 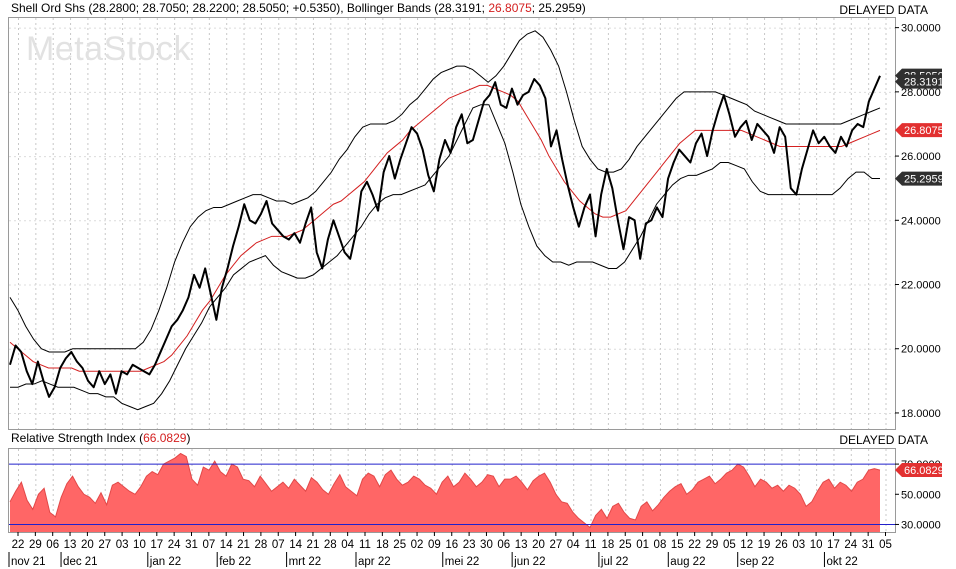 What do you see at coordinates (781, 545) in the screenshot?
I see `x-day-label: 26` at bounding box center [781, 545].